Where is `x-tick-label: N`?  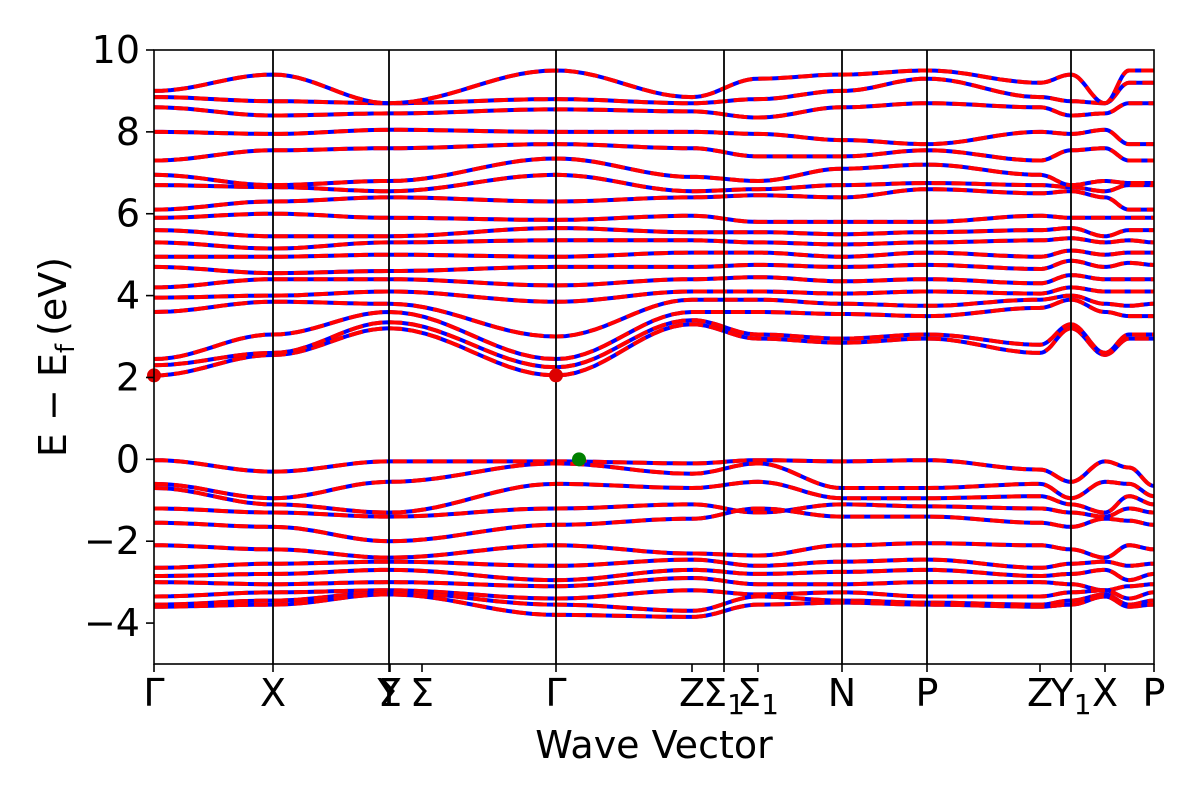
x-tick-label: N is located at coordinates (842, 693).